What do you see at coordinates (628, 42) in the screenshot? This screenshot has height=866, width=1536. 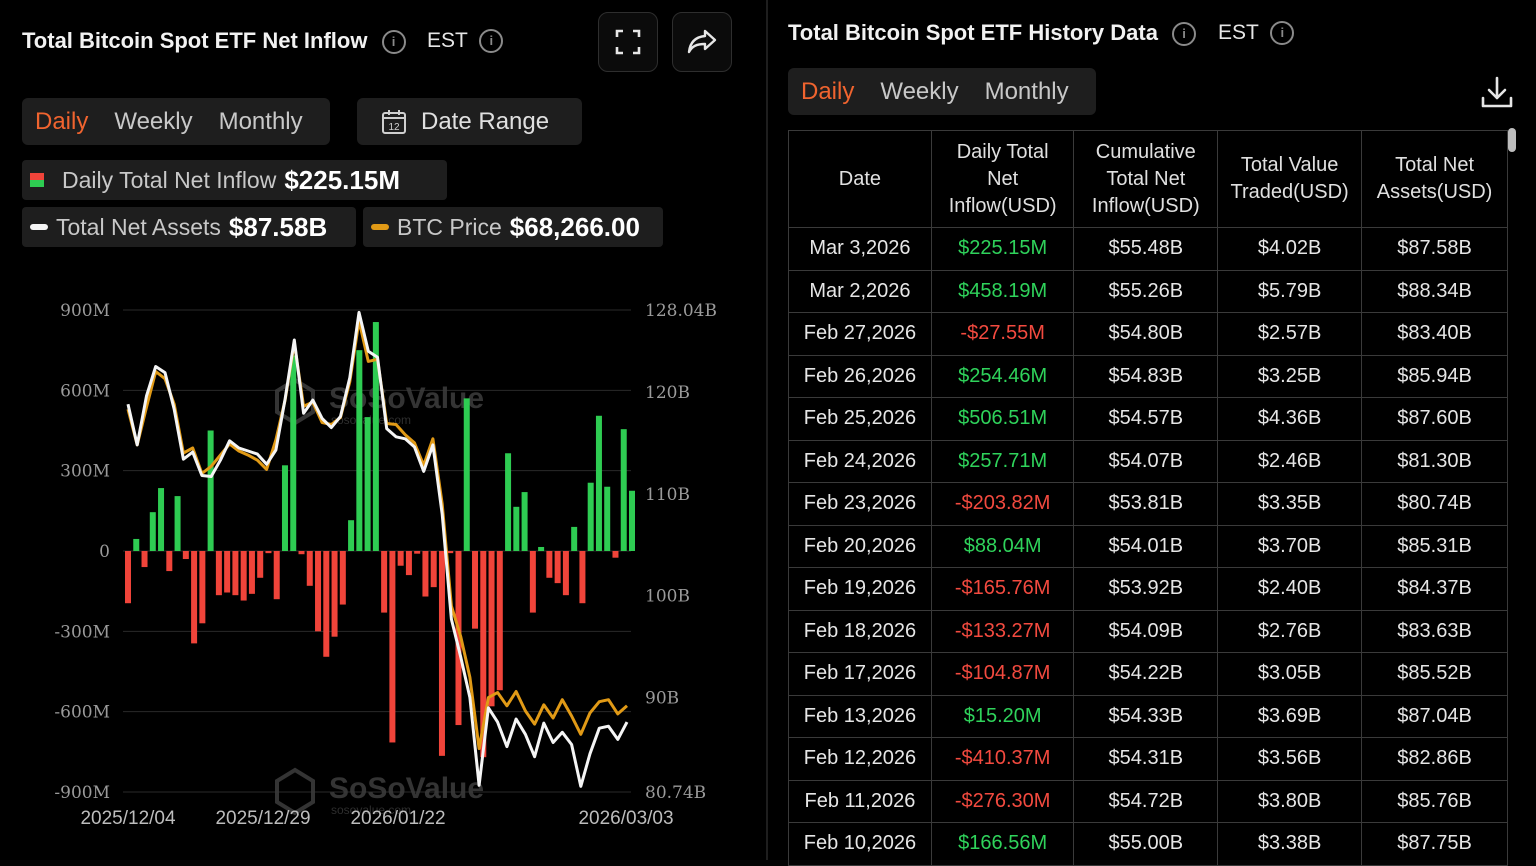 I see `fullscreen-button` at bounding box center [628, 42].